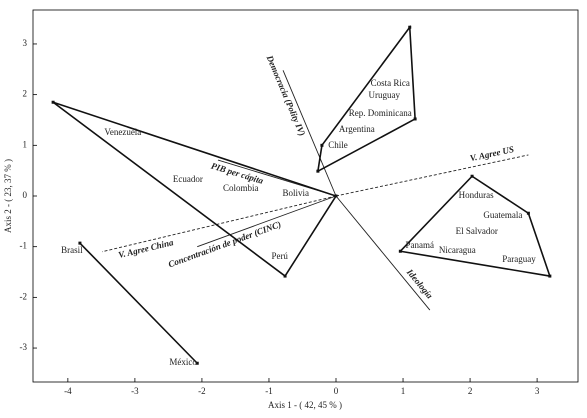  I want to click on country-label: Nicaragua, so click(457, 250).